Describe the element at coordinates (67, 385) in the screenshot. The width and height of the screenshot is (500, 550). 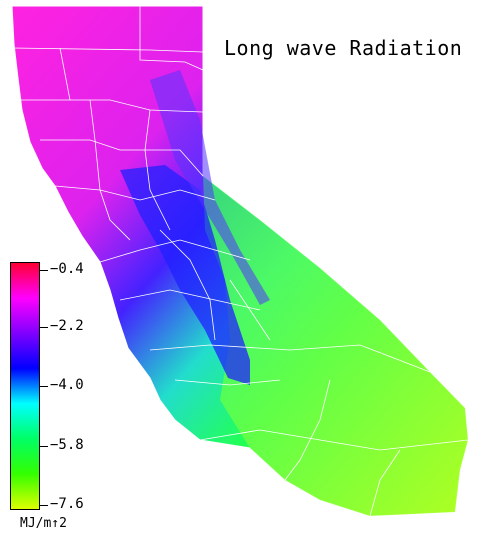
I see `tick-label: −4.0` at that location.